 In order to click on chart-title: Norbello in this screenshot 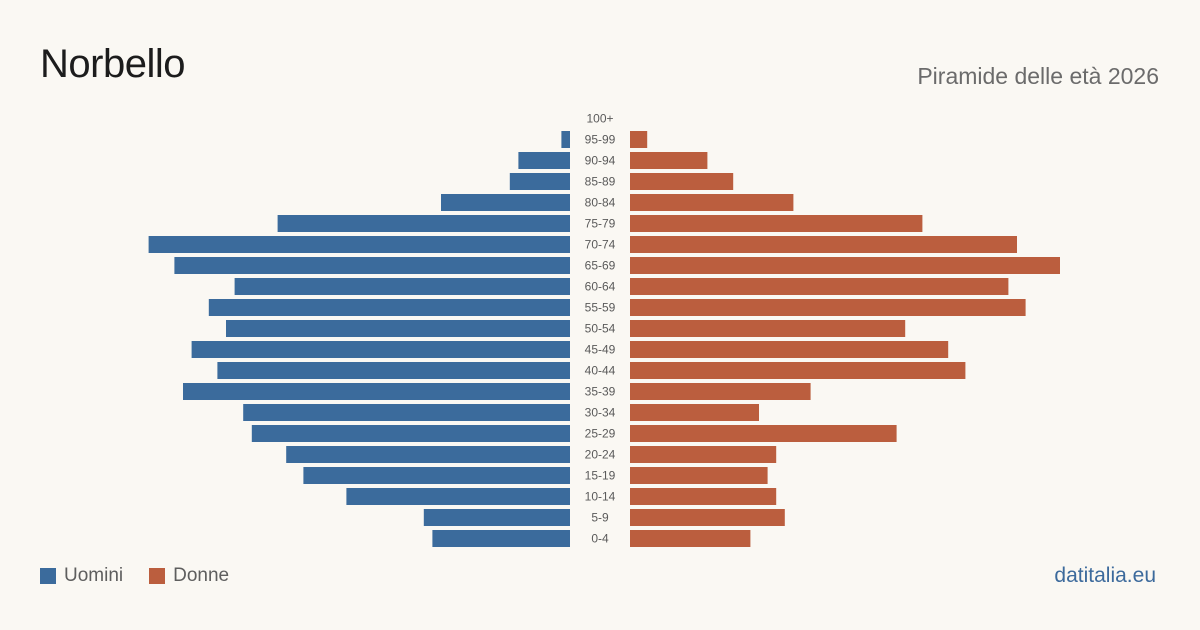, I will do `click(112, 64)`.